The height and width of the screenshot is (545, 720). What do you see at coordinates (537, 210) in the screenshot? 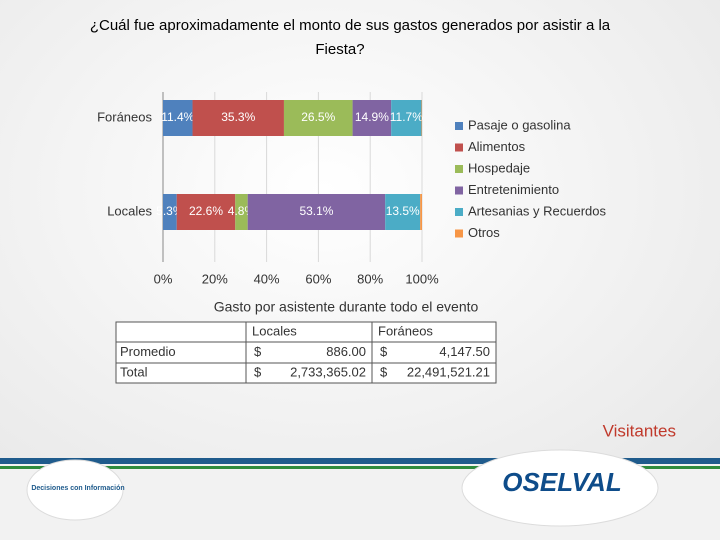
I see `legend-label: Artesanias y Recuerdos` at bounding box center [537, 210].